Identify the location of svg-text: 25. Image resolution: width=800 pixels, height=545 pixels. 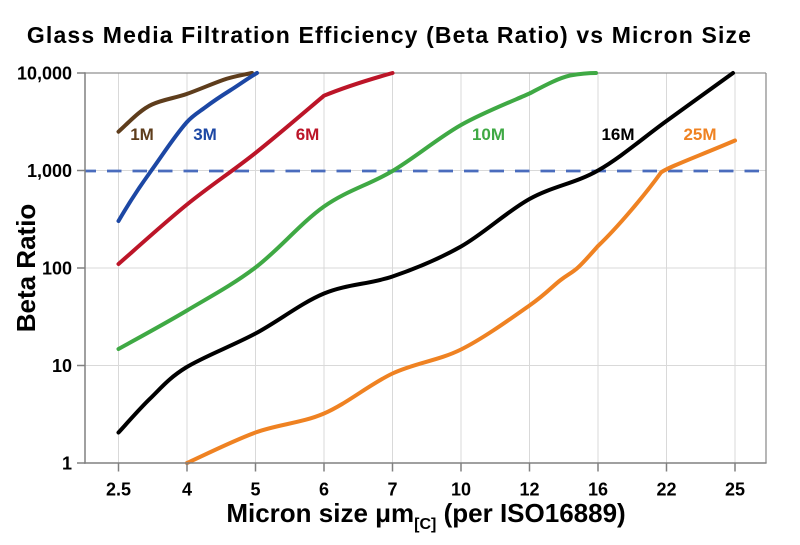
(735, 489).